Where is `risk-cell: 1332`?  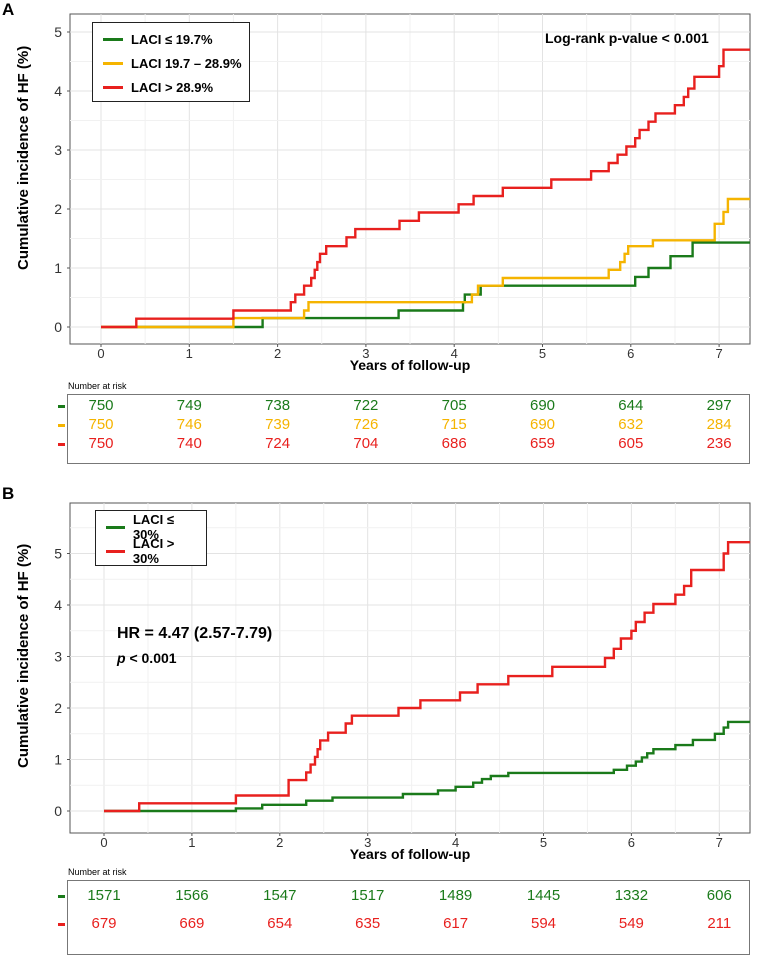
risk-cell: 1332 is located at coordinates (631, 895).